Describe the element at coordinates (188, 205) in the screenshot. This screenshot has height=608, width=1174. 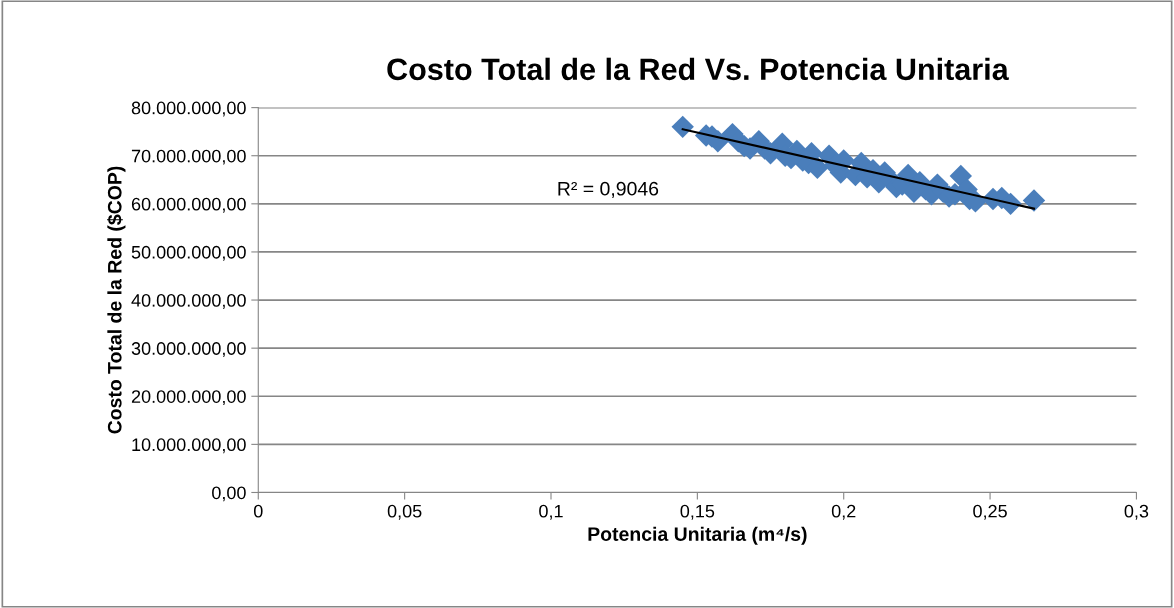
I see `y-tick-label: 60.000.000,00` at that location.